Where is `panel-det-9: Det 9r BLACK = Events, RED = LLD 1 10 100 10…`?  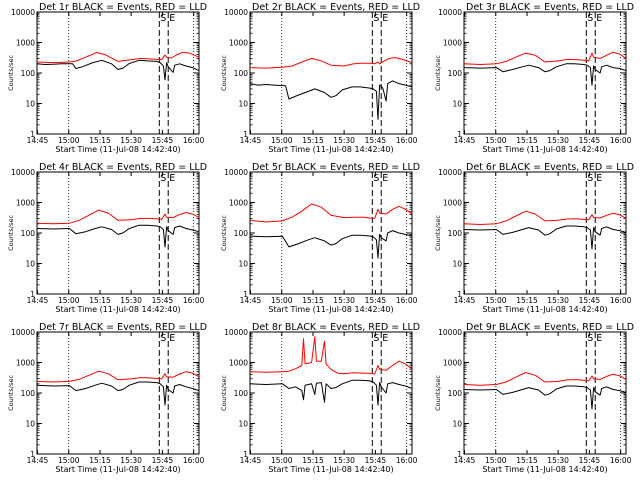
panel-det-9: Det 9r BLACK = Events, RED = LLD 1 10 100 10… is located at coordinates (534, 398).